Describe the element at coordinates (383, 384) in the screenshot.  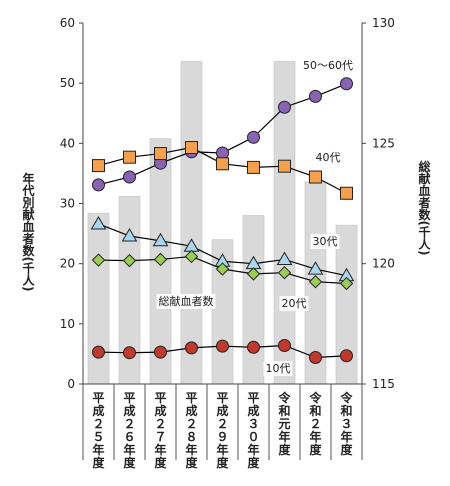
I see `y2-tick-label: 115` at that location.